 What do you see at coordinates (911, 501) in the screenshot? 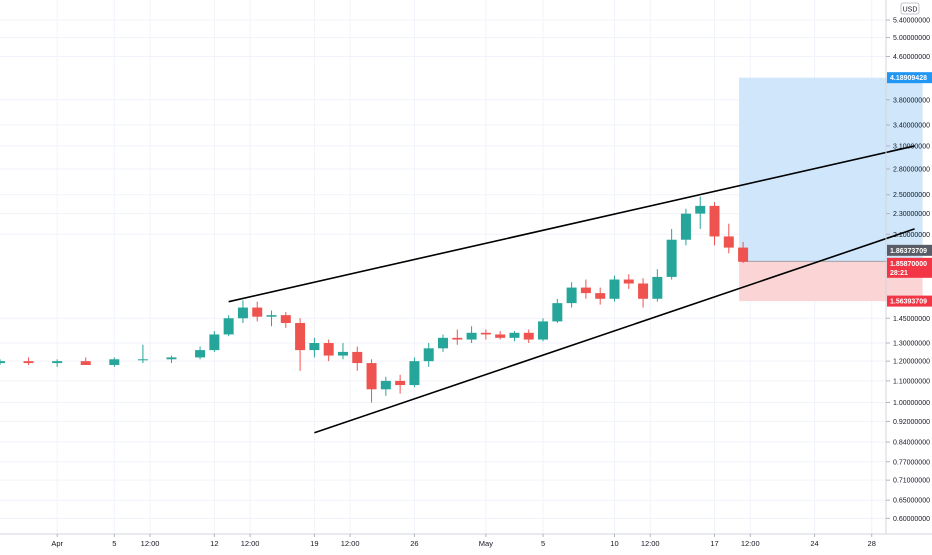
I see `y-tick-label: 0.65000000` at bounding box center [911, 501].